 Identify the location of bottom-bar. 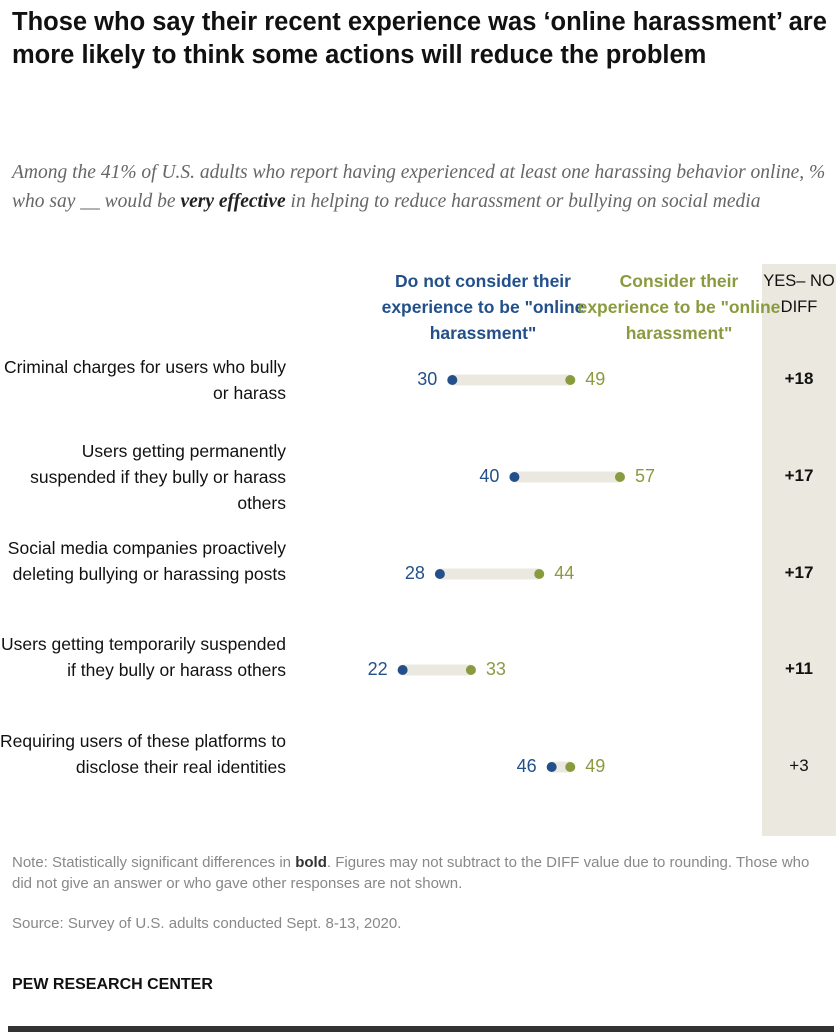
(421, 1029).